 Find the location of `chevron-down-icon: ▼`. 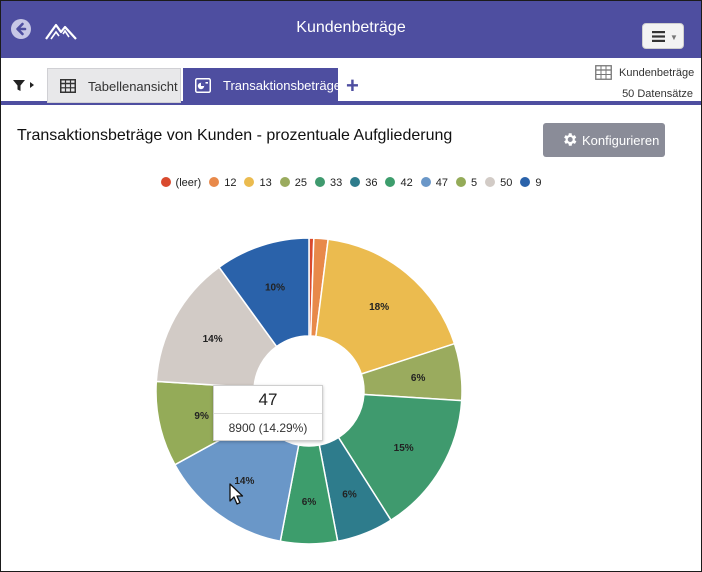

chevron-down-icon: ▼ is located at coordinates (674, 37).